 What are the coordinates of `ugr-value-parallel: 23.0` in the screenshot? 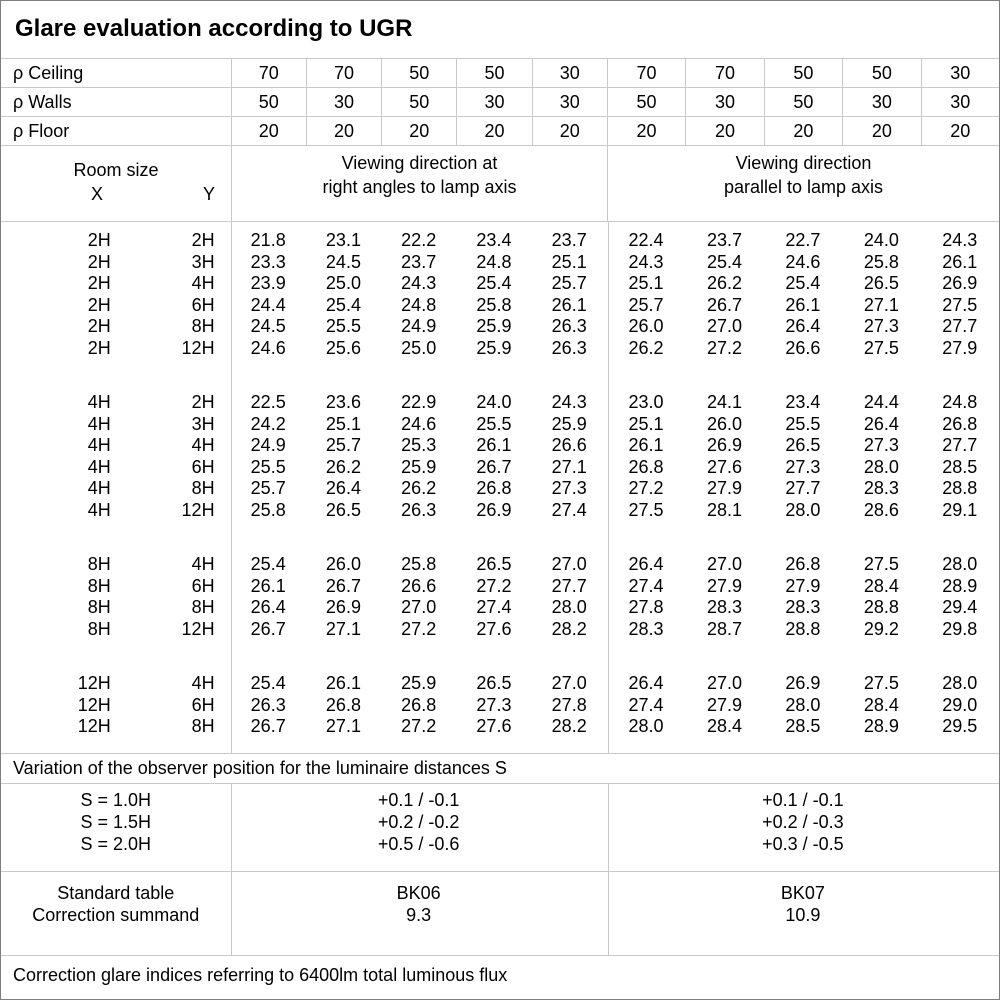 It's located at (646, 402).